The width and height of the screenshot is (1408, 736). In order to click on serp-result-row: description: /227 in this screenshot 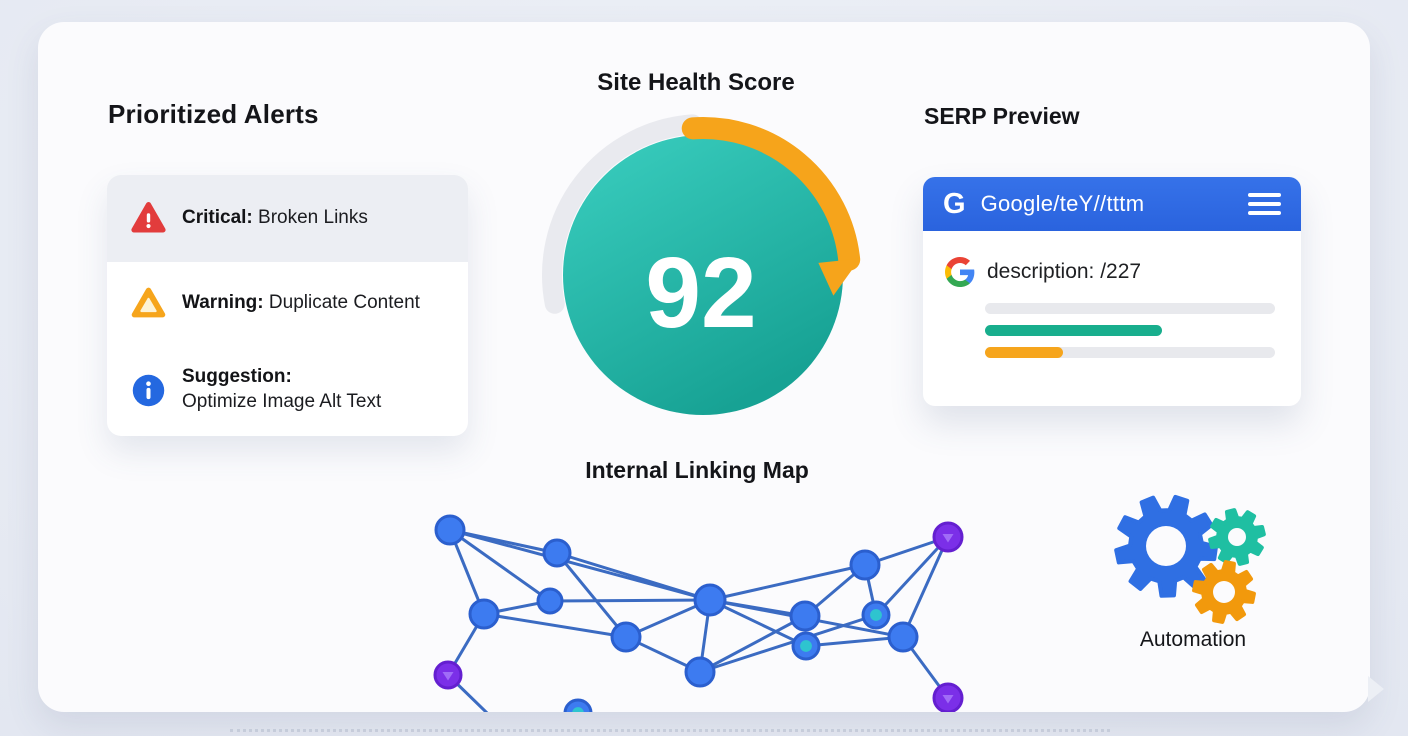, I will do `click(1112, 272)`.